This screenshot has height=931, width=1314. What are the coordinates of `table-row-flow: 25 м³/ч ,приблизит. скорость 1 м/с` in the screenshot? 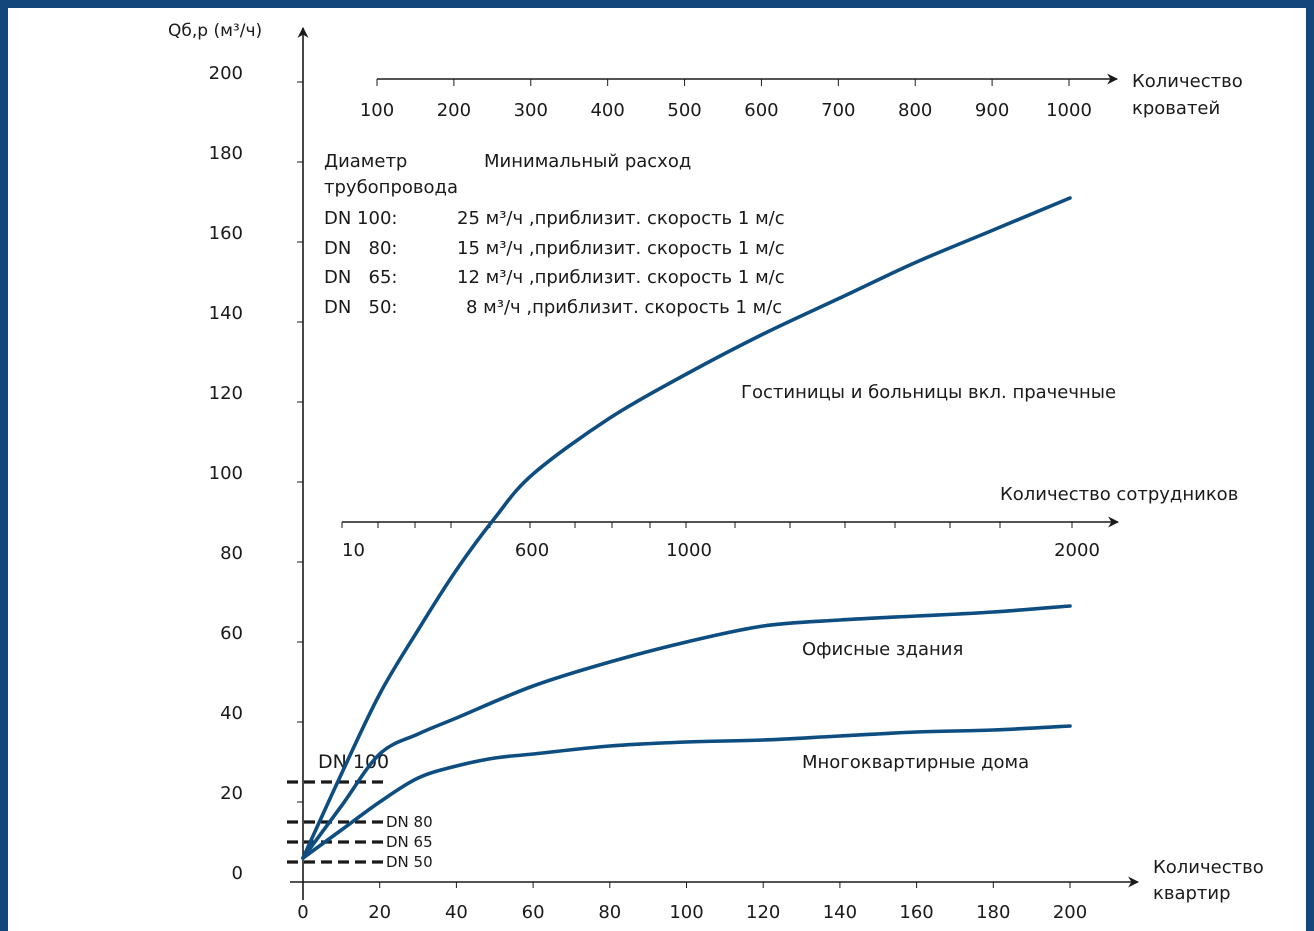 It's located at (621, 218).